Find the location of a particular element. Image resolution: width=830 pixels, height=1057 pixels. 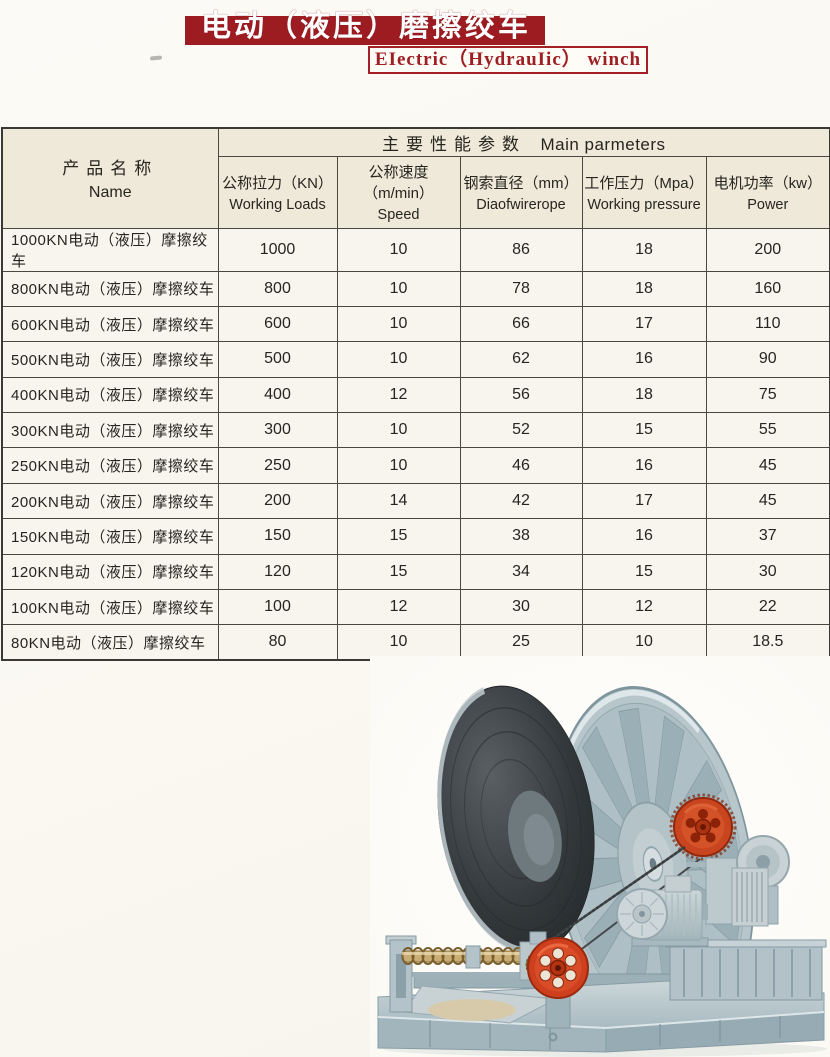

power-cell: 200 is located at coordinates (767, 249).